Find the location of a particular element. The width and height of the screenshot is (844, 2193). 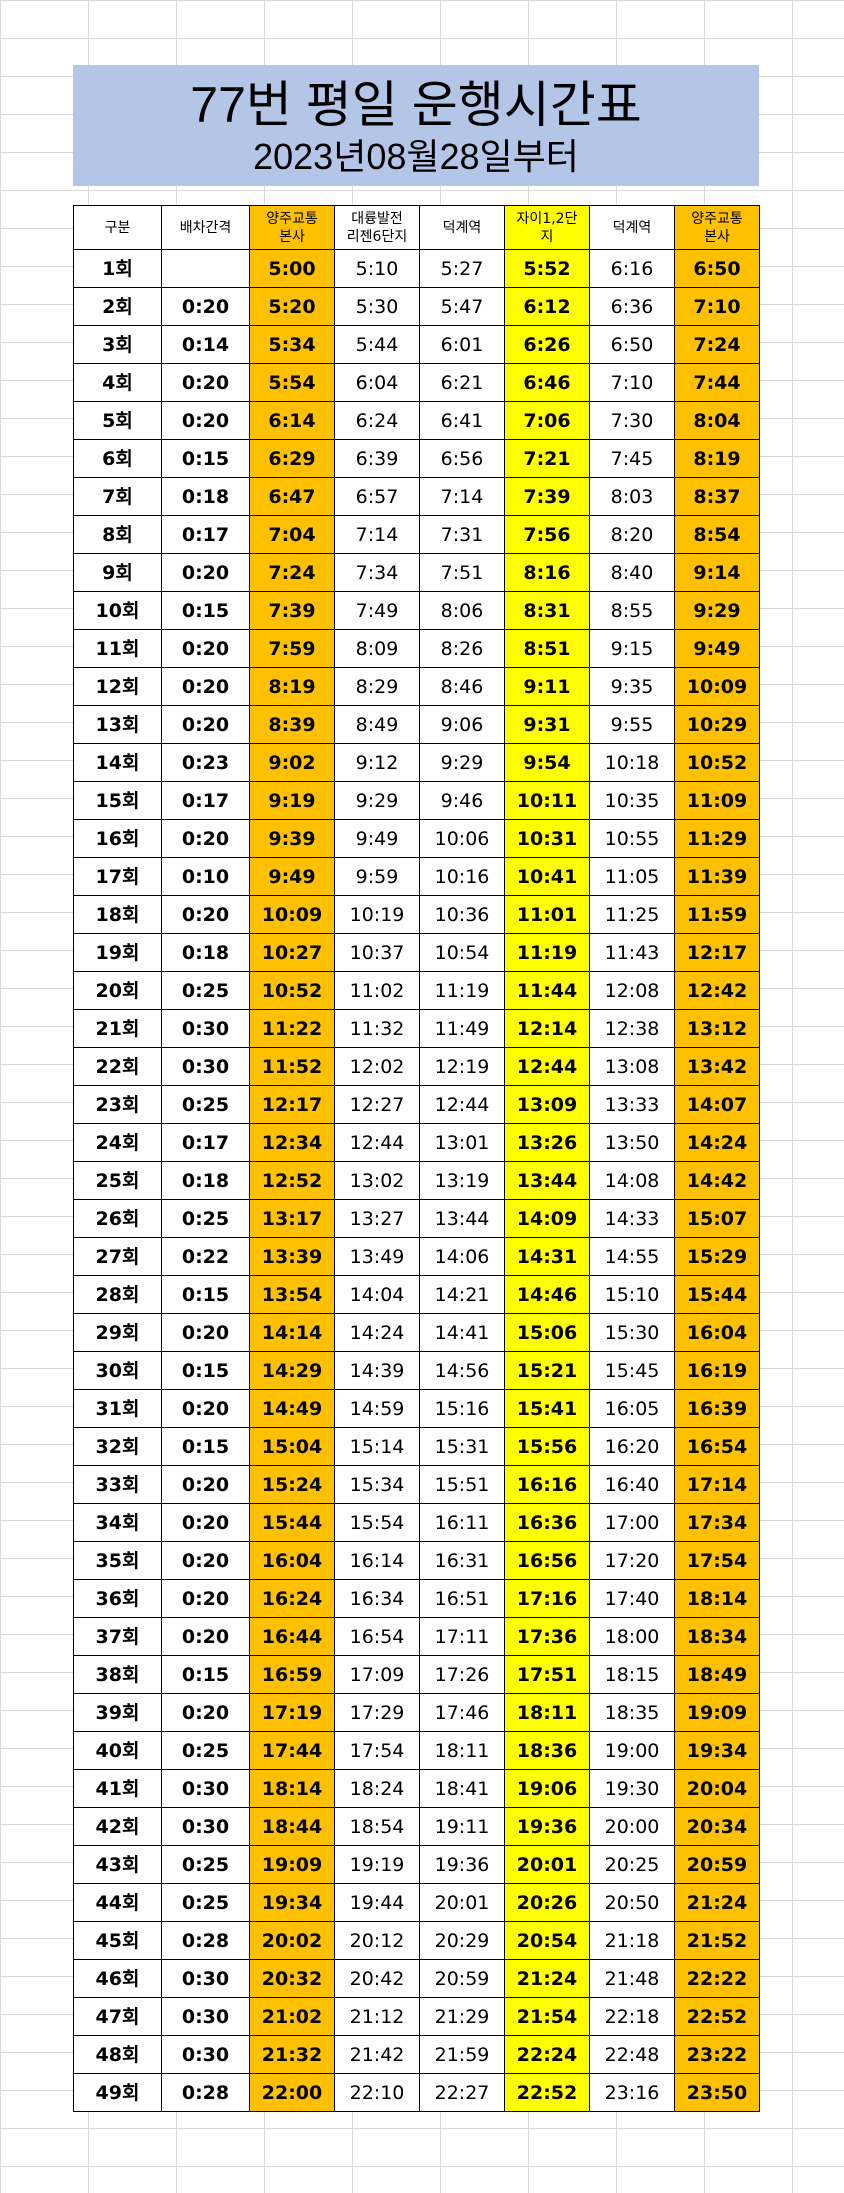

cell-interval: 0:22 is located at coordinates (205, 1256).